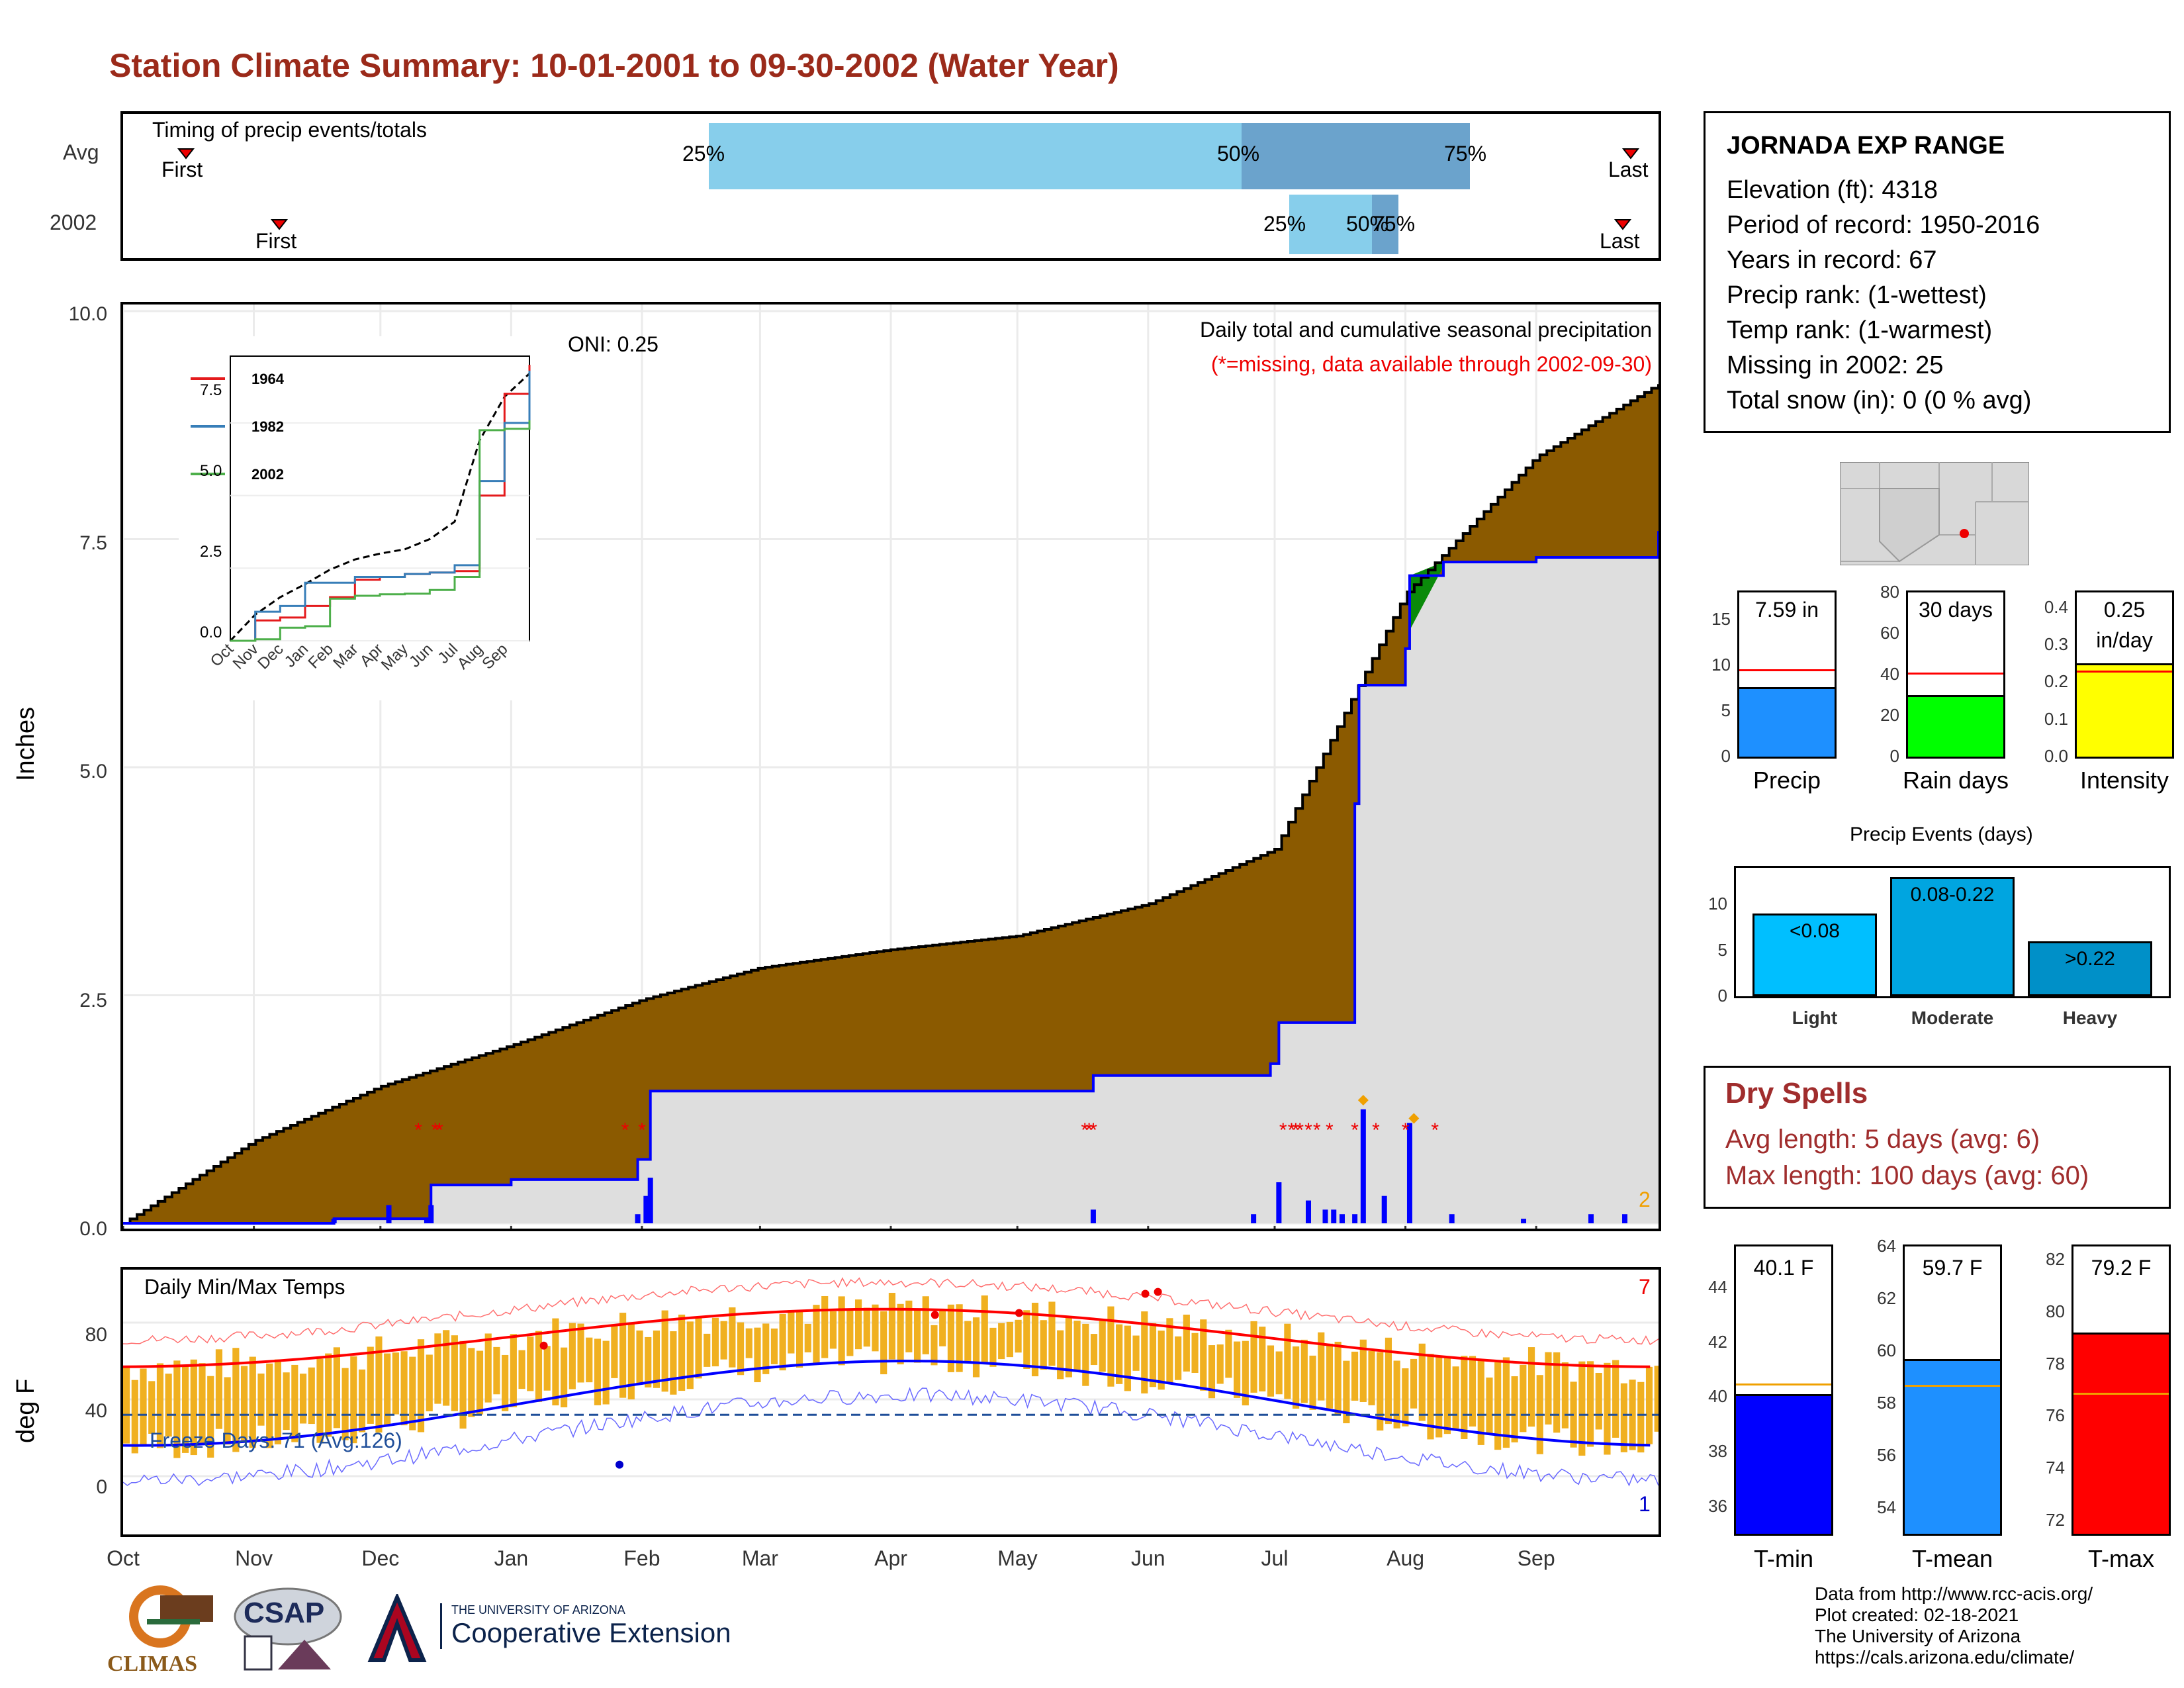  I want to click on temp-max-count: 7, so click(1645, 1287).